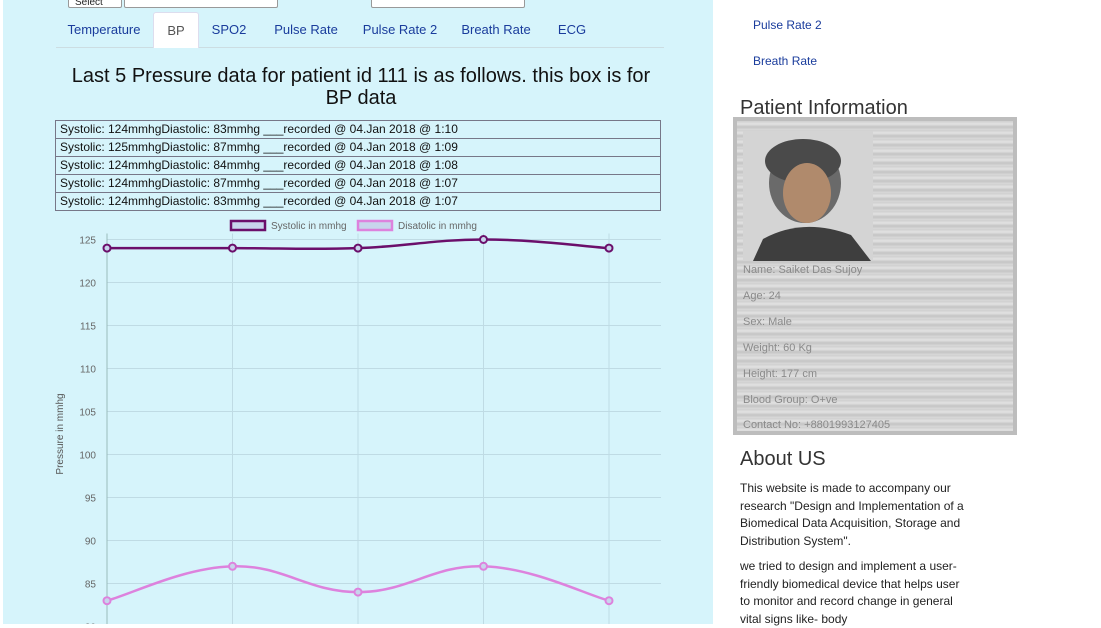 The height and width of the screenshot is (628, 1101). Describe the element at coordinates (91, 585) in the screenshot. I see `y-tick-label: 85` at that location.